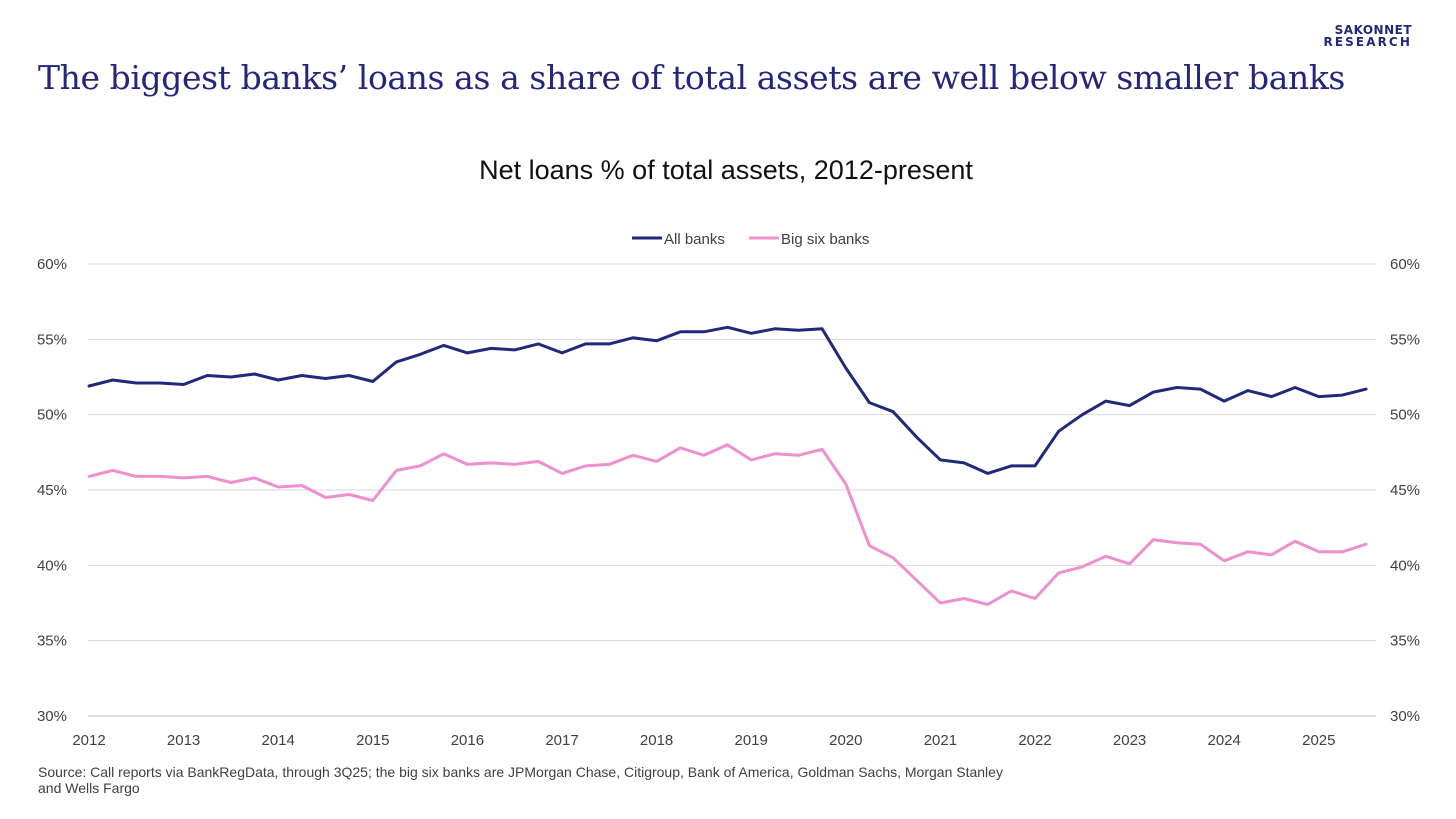  What do you see at coordinates (1405, 716) in the screenshot?
I see `y-tick-label-right: 30%` at bounding box center [1405, 716].